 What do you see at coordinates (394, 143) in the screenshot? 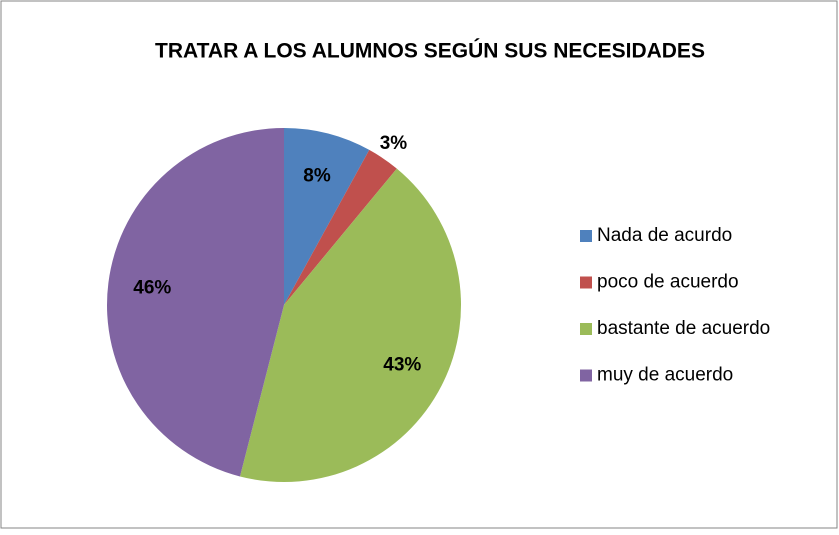
I see `data-label: 3%` at bounding box center [394, 143].